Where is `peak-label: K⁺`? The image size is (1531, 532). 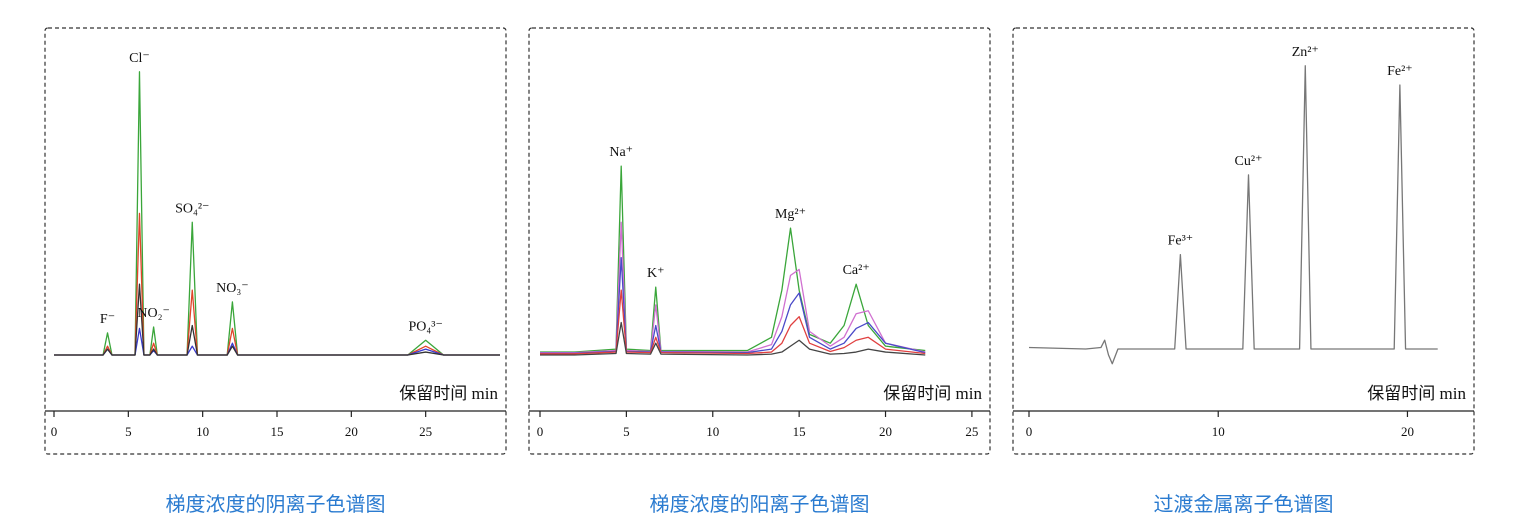
peak-label: K⁺ is located at coordinates (656, 273).